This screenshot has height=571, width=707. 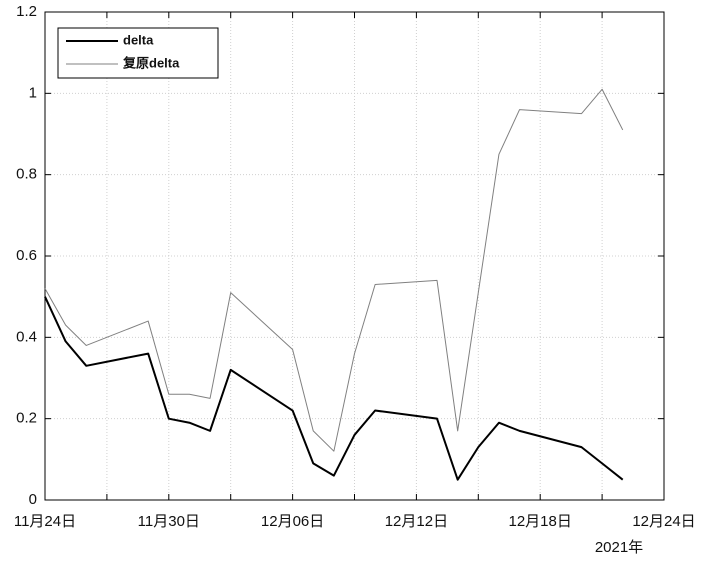 What do you see at coordinates (33, 499) in the screenshot?
I see `y-tick-label: 0` at bounding box center [33, 499].